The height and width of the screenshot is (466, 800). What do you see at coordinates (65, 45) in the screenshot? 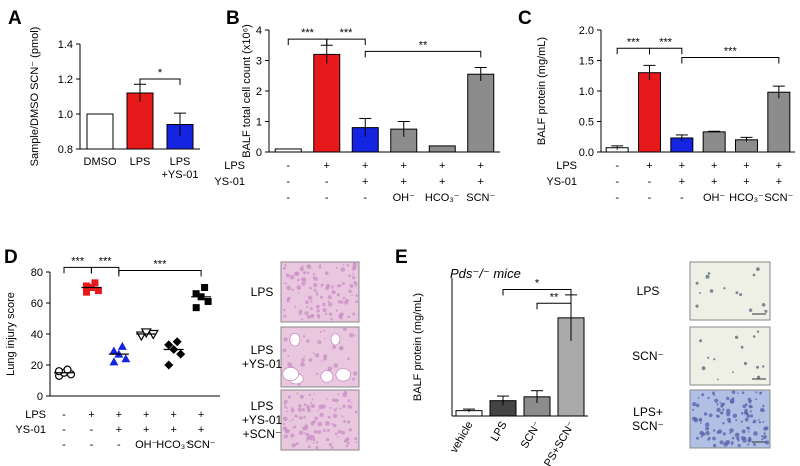
I see `y-tick-label: 1.4` at bounding box center [65, 45].